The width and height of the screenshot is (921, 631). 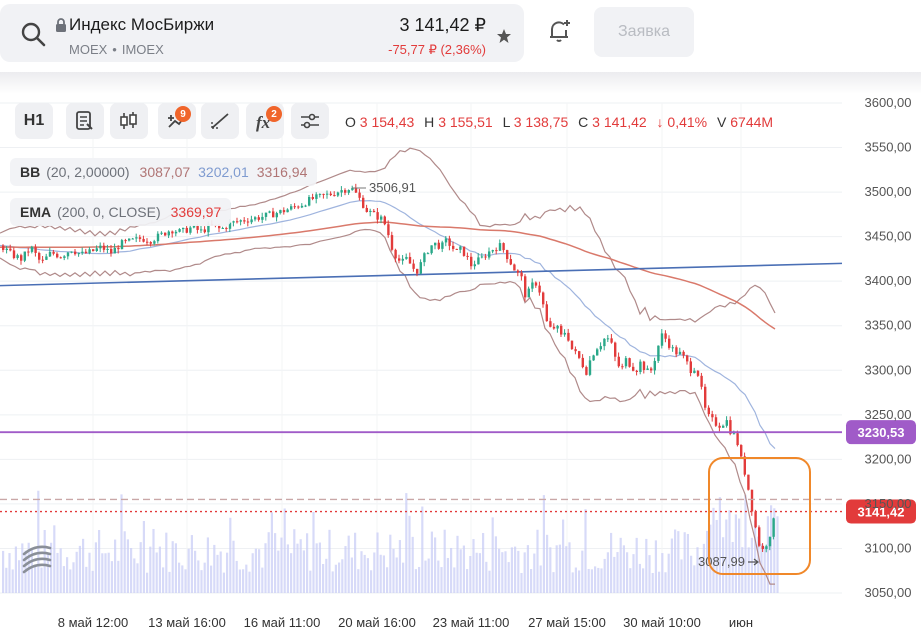 I want to click on level-tag-3230-bg, so click(x=881, y=432).